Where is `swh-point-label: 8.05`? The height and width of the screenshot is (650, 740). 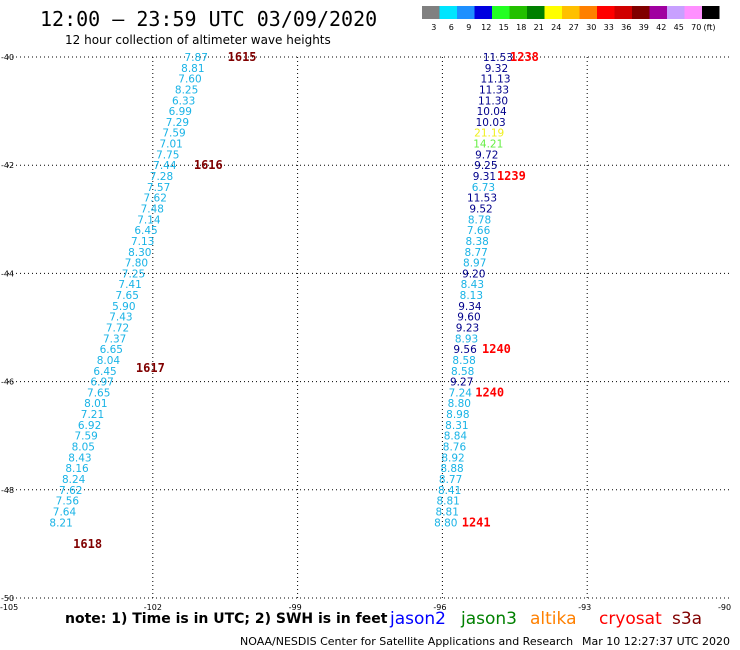
swh-point-label: 8.05 is located at coordinates (83, 448).